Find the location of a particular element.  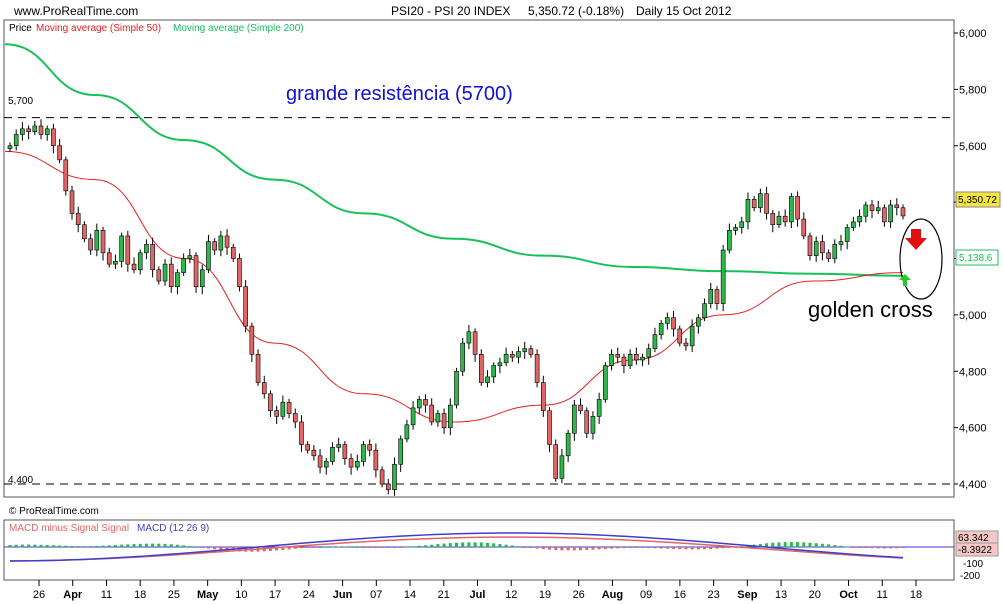

date-tick-label: 19 is located at coordinates (545, 595).